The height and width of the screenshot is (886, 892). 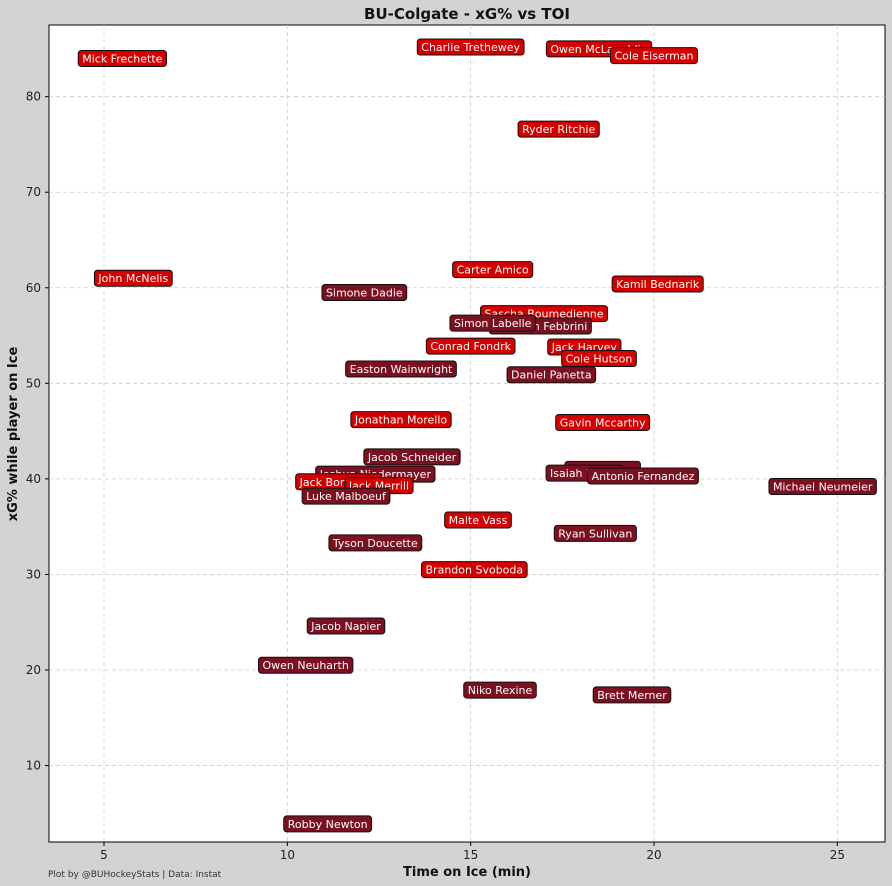 I want to click on player-name: Brandon Svoboda, so click(x=475, y=570).